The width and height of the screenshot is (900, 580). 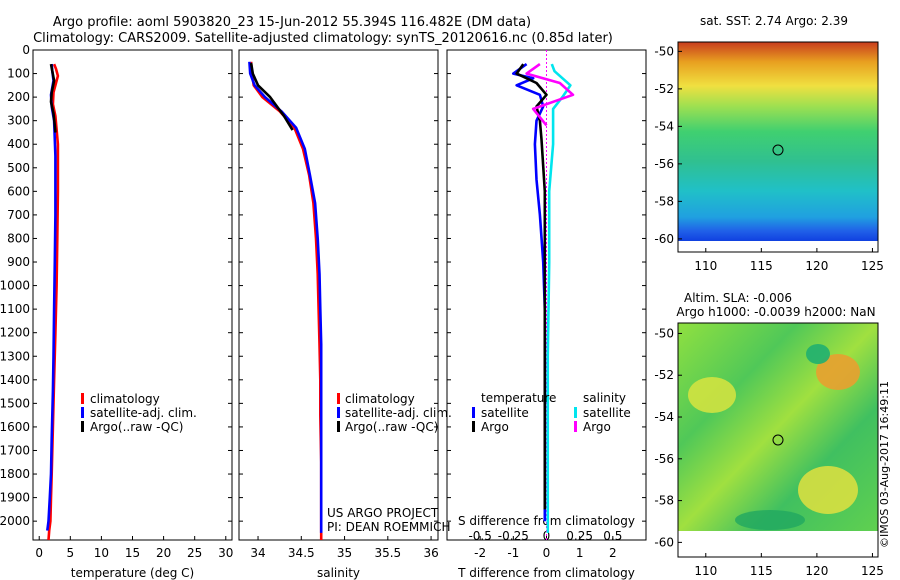 I want to click on legend-swatch-climatology, so click(x=82, y=398).